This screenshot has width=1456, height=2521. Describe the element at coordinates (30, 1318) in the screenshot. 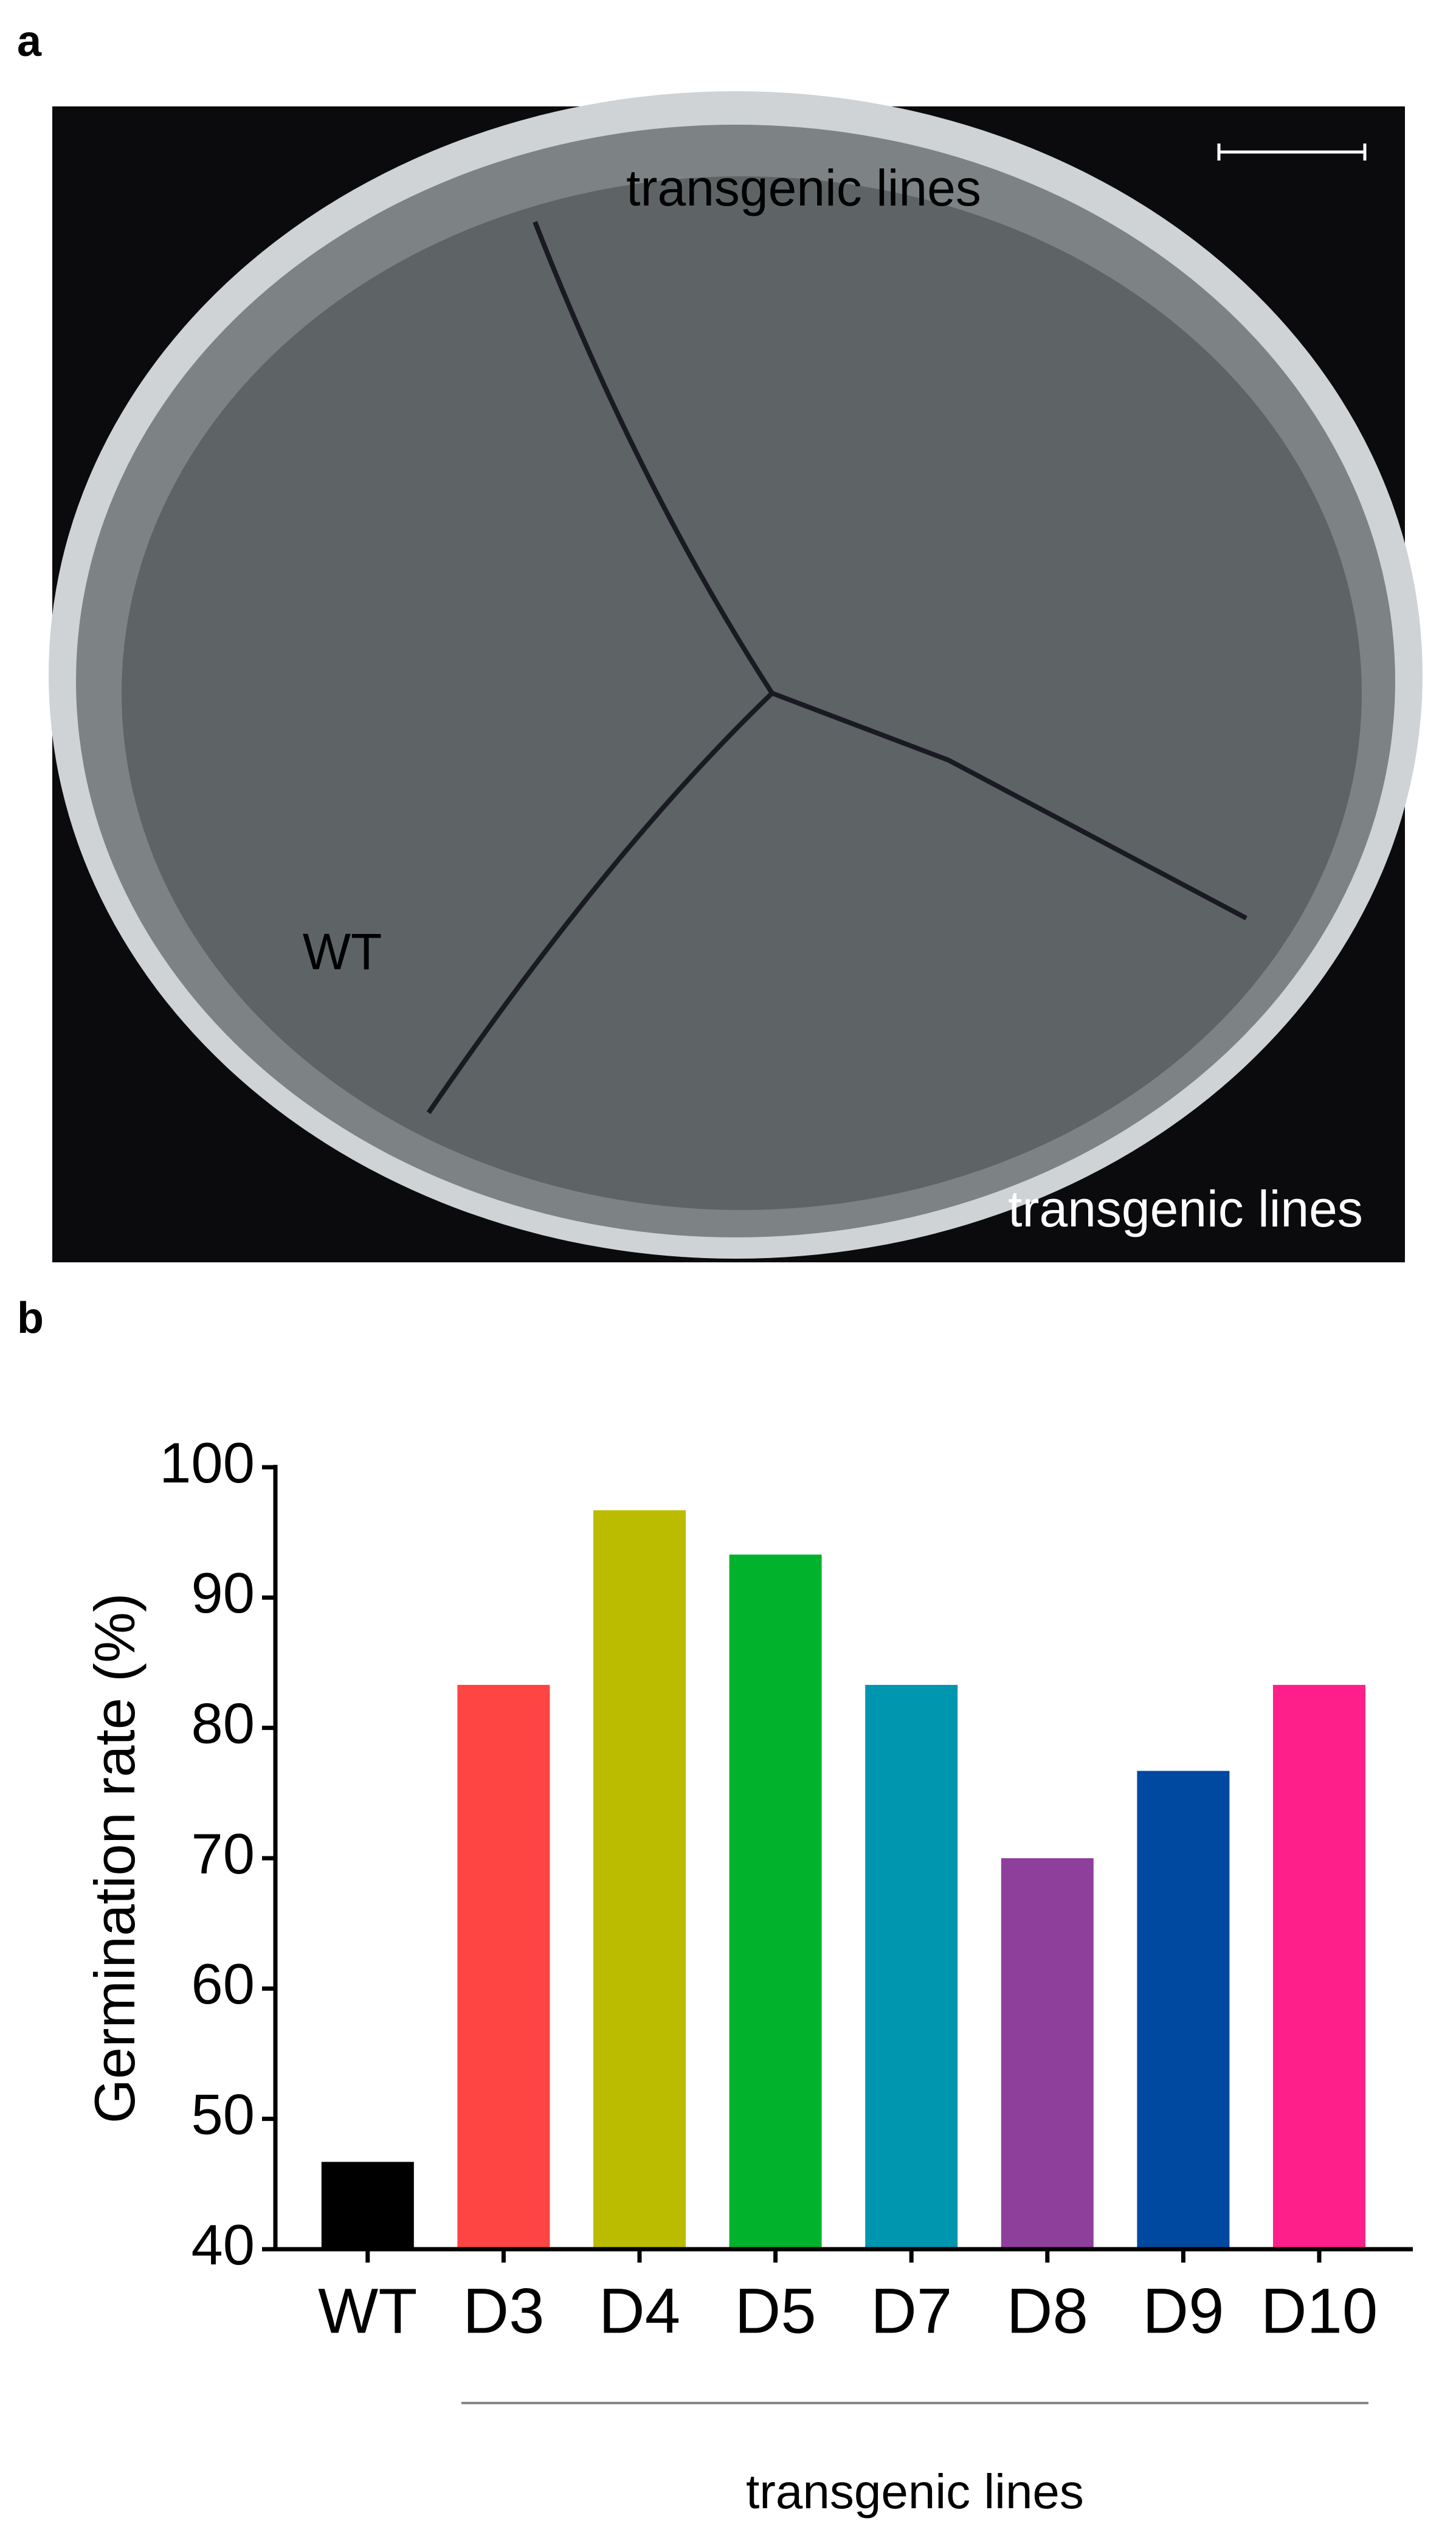

I see `panel-label: b` at that location.